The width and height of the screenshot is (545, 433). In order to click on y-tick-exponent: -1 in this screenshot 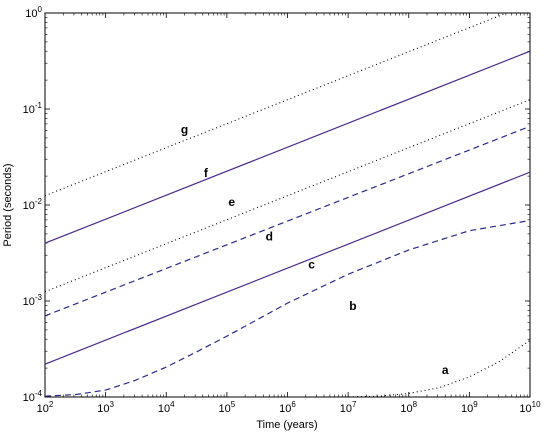, I will do `click(39, 105)`.